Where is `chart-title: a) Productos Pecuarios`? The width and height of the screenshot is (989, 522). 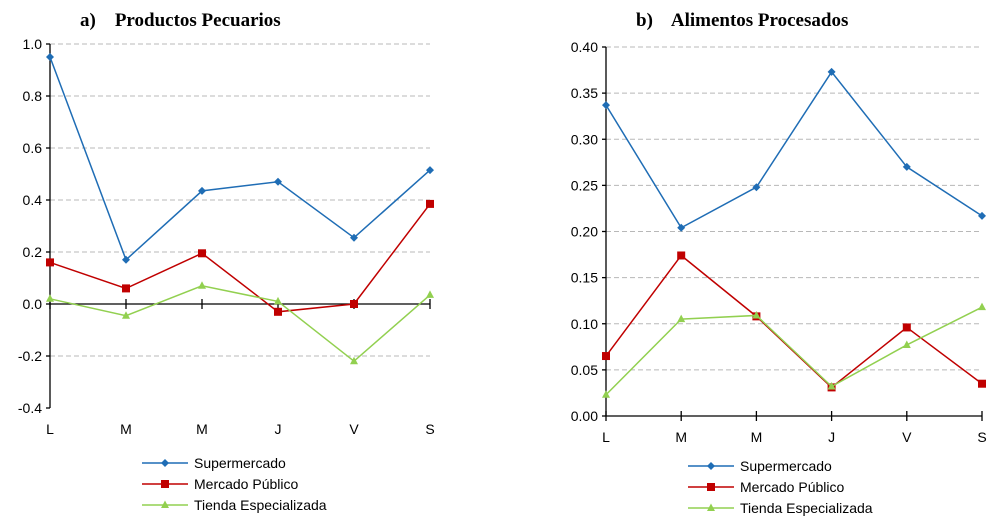 chart-title: a) Productos Pecuarios is located at coordinates (180, 20).